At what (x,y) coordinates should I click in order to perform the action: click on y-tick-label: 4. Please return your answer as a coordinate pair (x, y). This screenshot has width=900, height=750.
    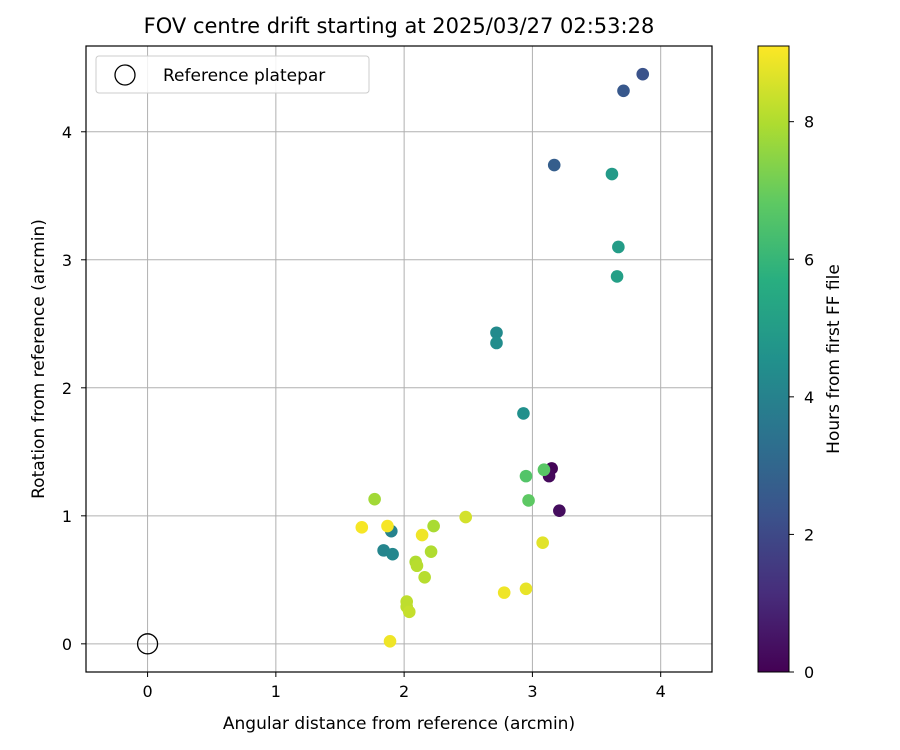
    Looking at the image, I should click on (67, 132).